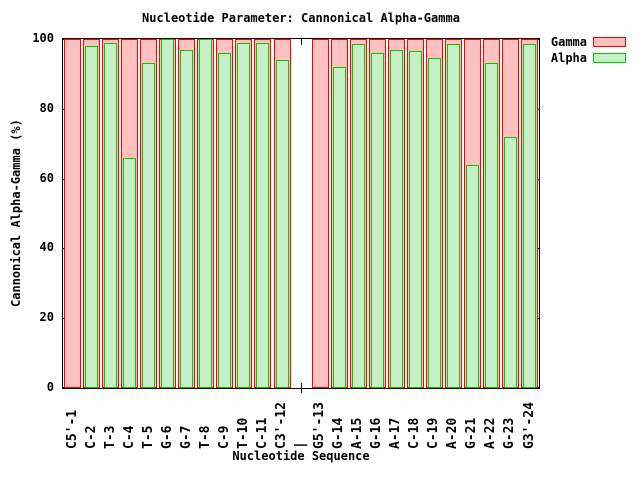  Describe the element at coordinates (46, 177) in the screenshot. I see `y-tick-label: 60` at that location.